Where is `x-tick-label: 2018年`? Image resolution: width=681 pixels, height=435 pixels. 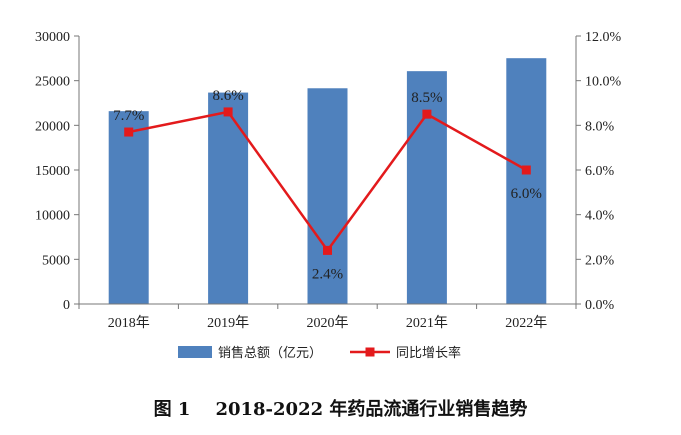
x-tick-label: 2018年 is located at coordinates (129, 323).